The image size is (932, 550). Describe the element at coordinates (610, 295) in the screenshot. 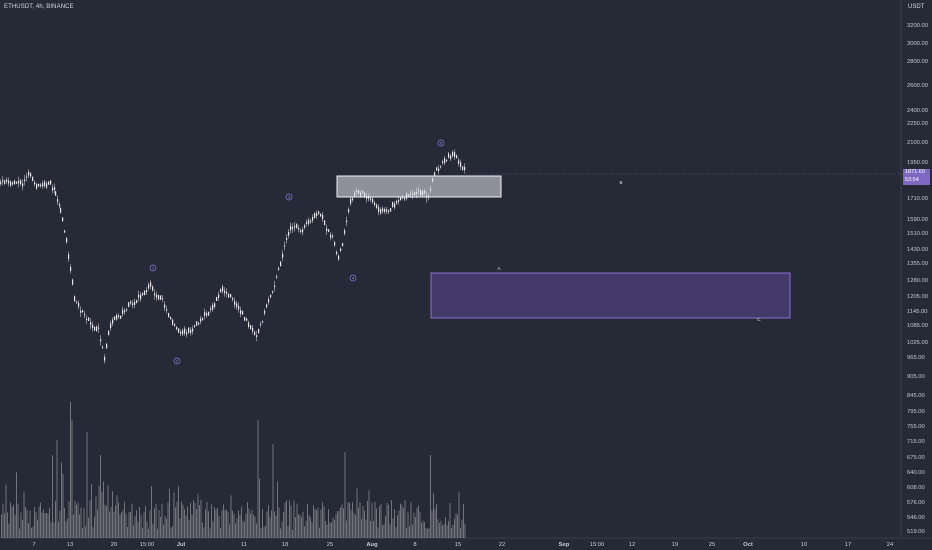

I see `target-box` at that location.